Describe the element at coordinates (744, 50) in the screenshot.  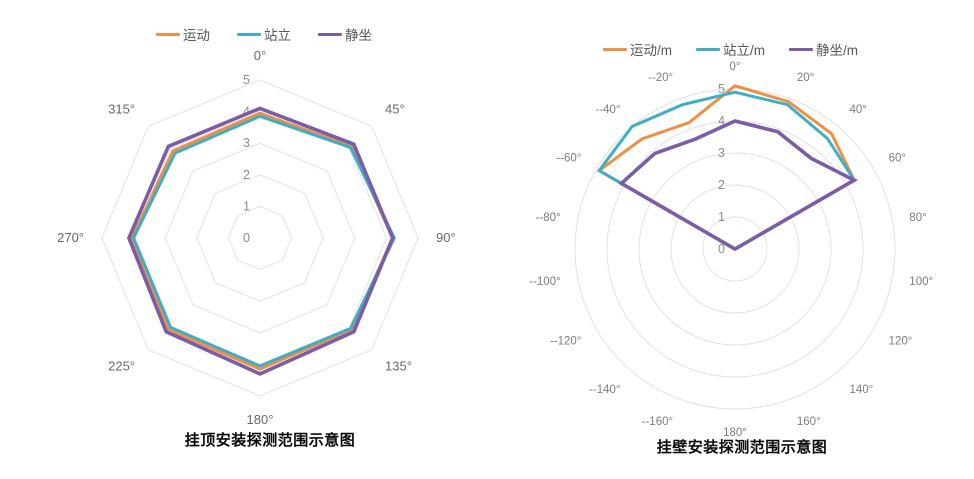
I see `legend-label-standing: 站立/m` at that location.